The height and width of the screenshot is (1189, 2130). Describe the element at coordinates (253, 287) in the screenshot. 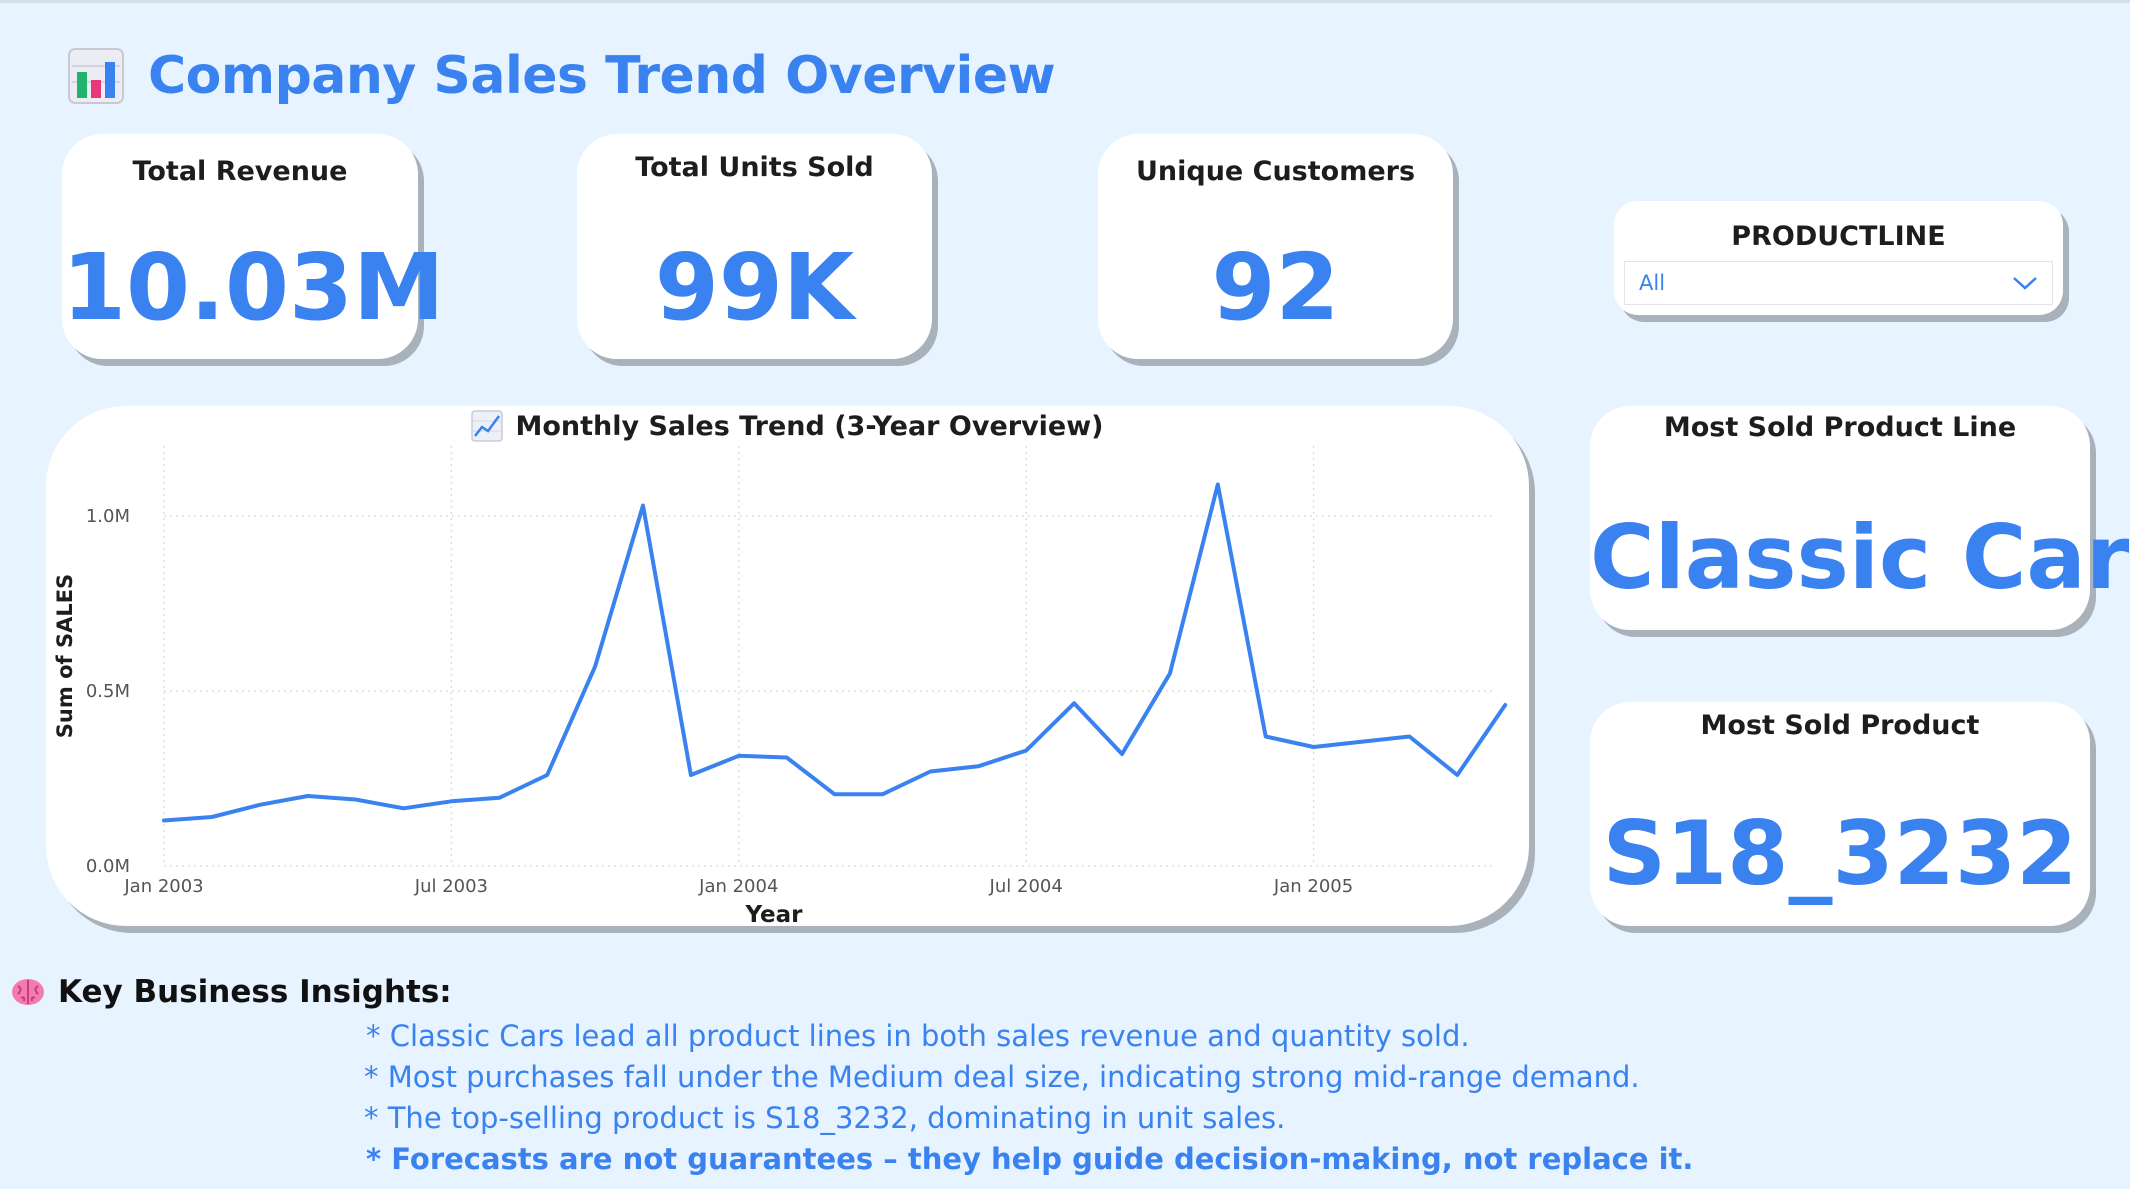

I see `kpi-value: 10.03M` at that location.